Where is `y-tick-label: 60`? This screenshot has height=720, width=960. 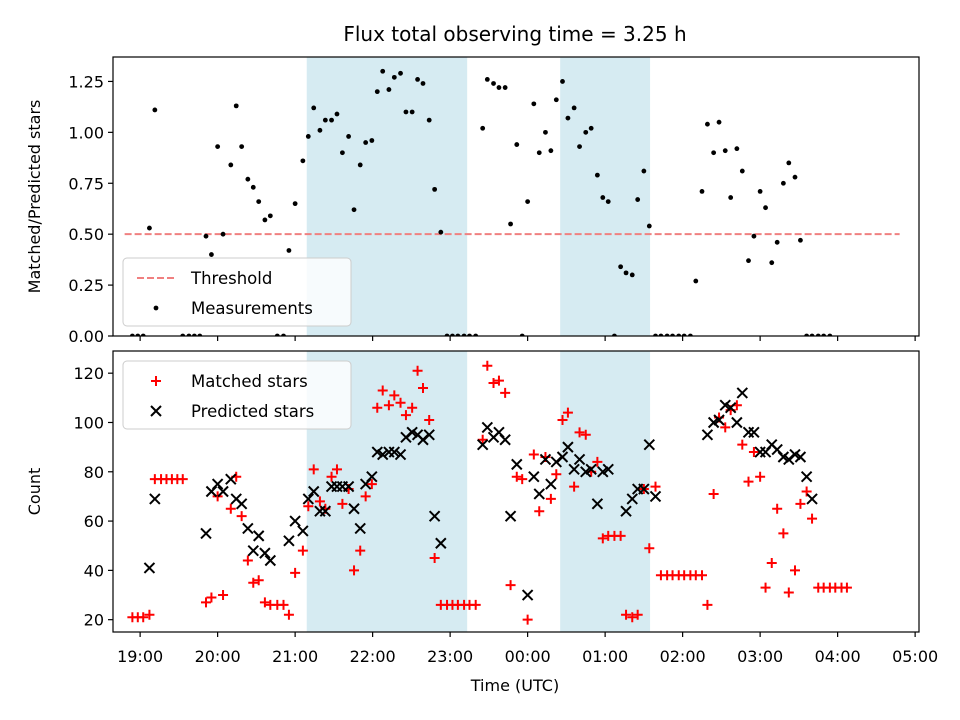 y-tick-label: 60 is located at coordinates (94, 521).